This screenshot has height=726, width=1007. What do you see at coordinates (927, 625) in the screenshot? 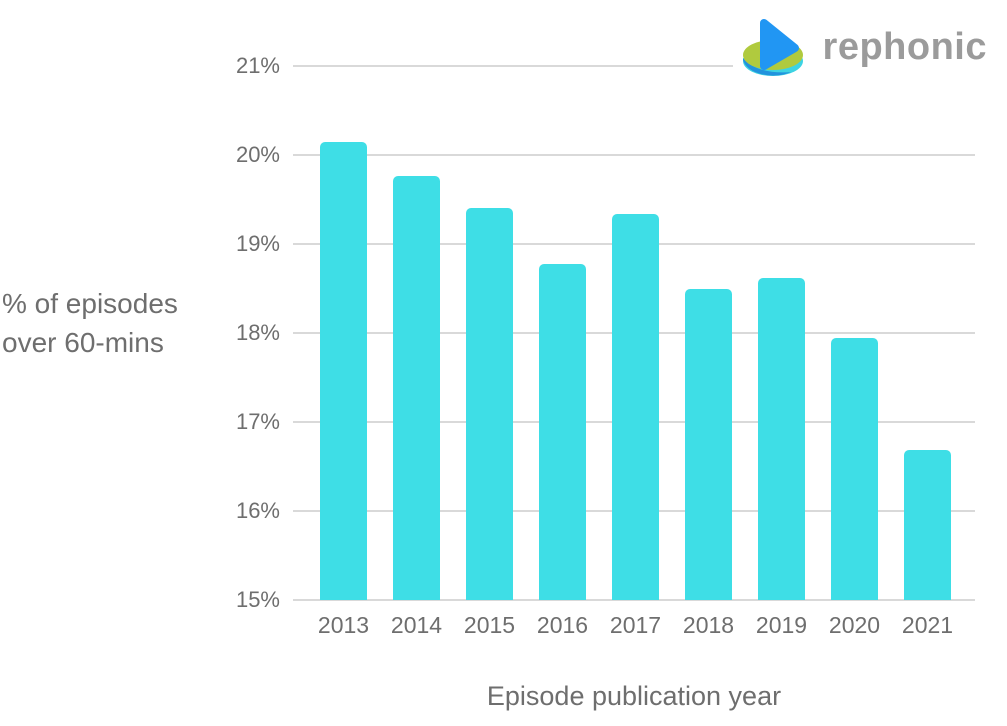
I see `x-tick-2021: 2021` at bounding box center [927, 625].